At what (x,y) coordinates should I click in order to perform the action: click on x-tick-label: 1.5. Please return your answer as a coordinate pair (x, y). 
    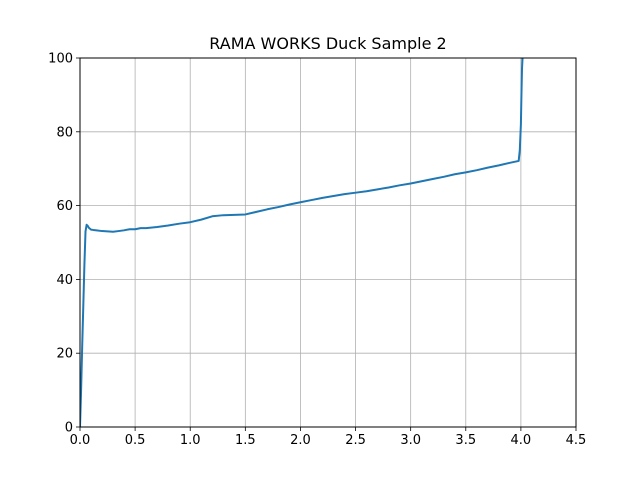
    Looking at the image, I should click on (245, 440).